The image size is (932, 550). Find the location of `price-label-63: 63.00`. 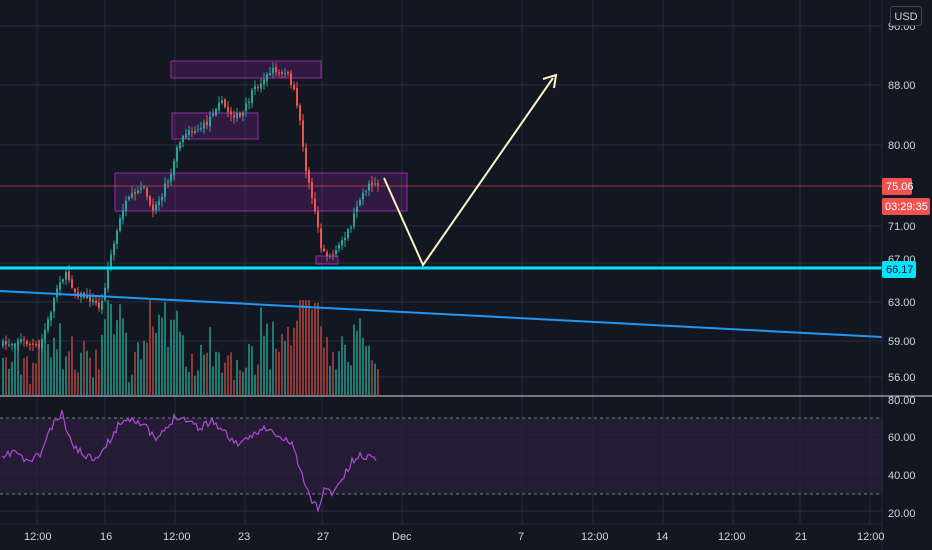

price-label-63: 63.00 is located at coordinates (902, 303).